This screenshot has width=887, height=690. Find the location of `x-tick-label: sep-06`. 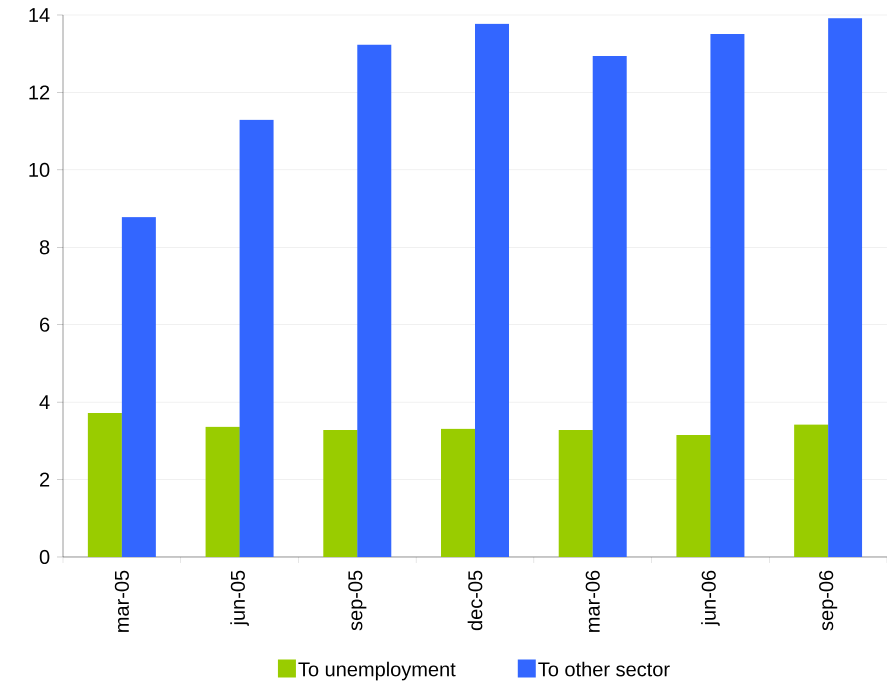

x-tick-label: sep-06 is located at coordinates (828, 600).